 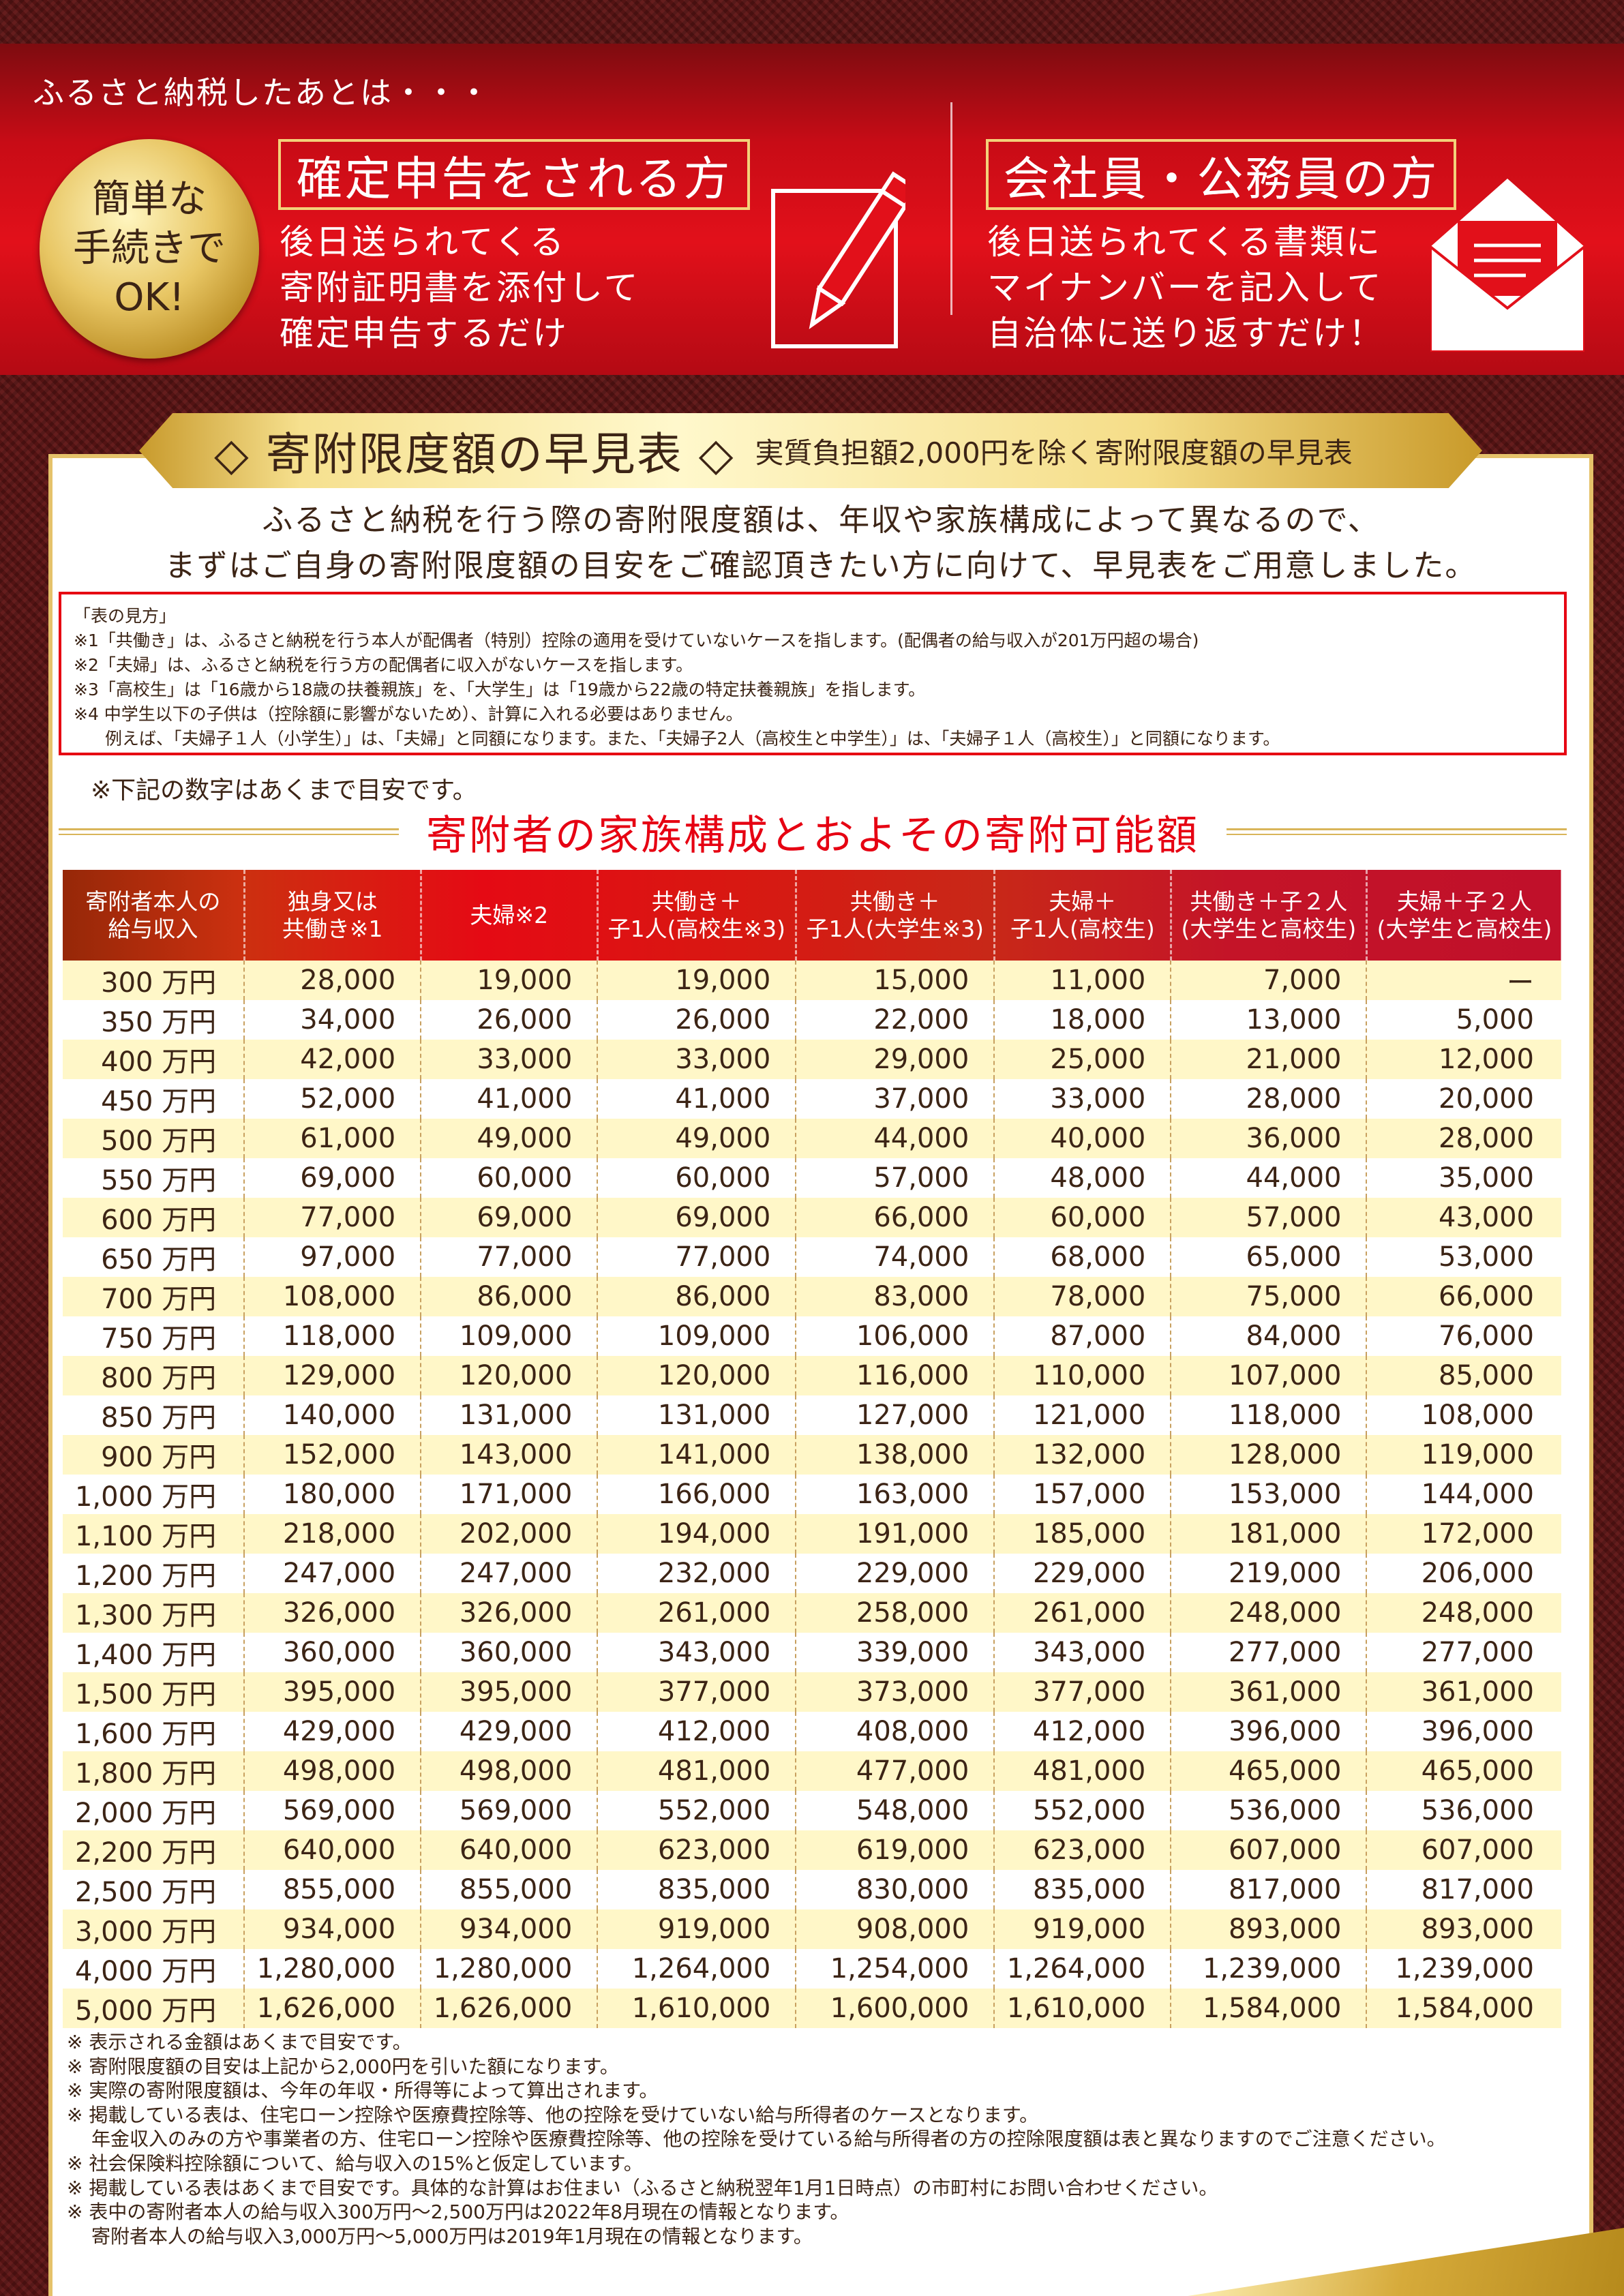 What do you see at coordinates (514, 174) in the screenshot?
I see `tax-return-heading: 確定申告をされる方` at bounding box center [514, 174].